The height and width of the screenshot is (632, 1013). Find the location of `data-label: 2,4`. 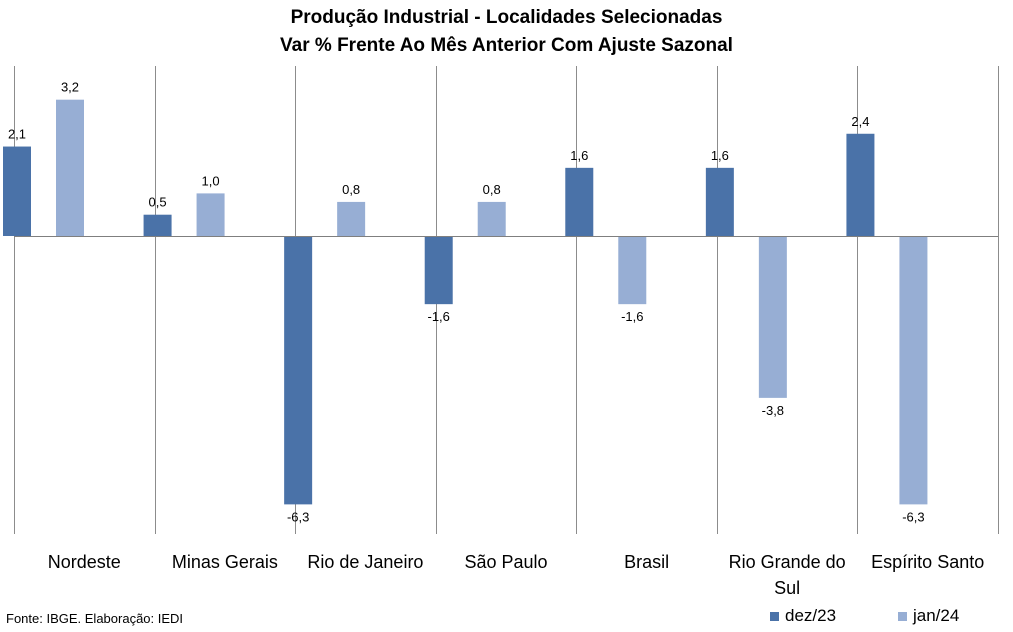

data-label: 2,4 is located at coordinates (860, 121).